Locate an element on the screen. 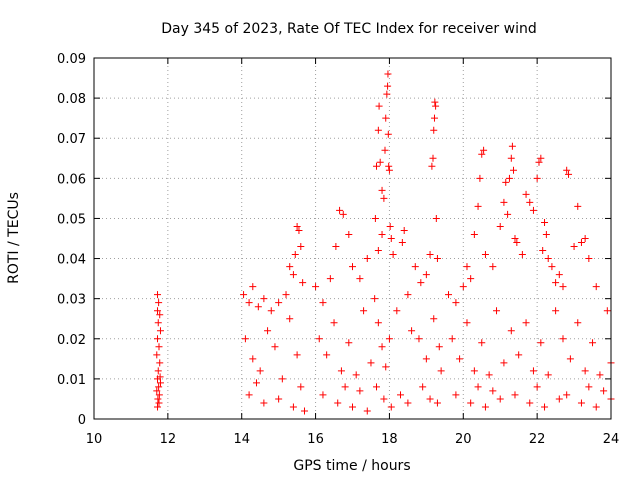 This screenshot has width=640, height=480. x-tick-label: 20 is located at coordinates (463, 439).